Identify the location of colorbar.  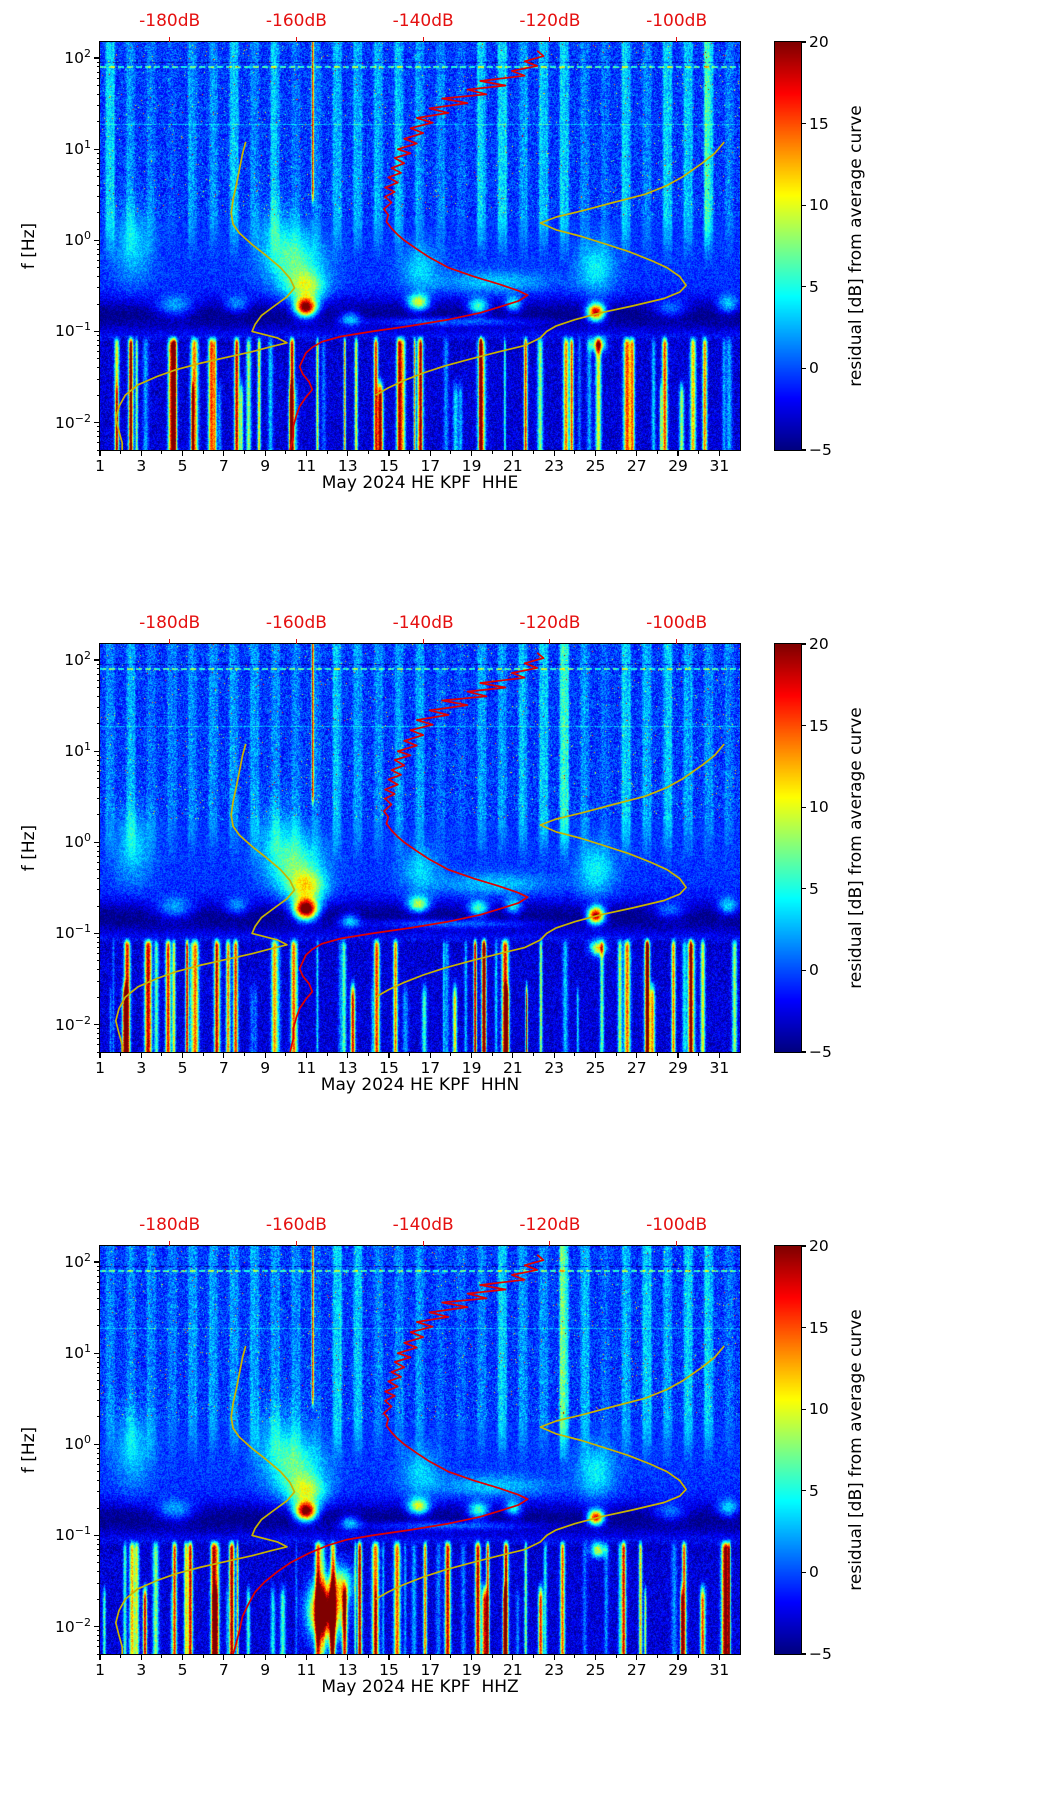
(788, 848).